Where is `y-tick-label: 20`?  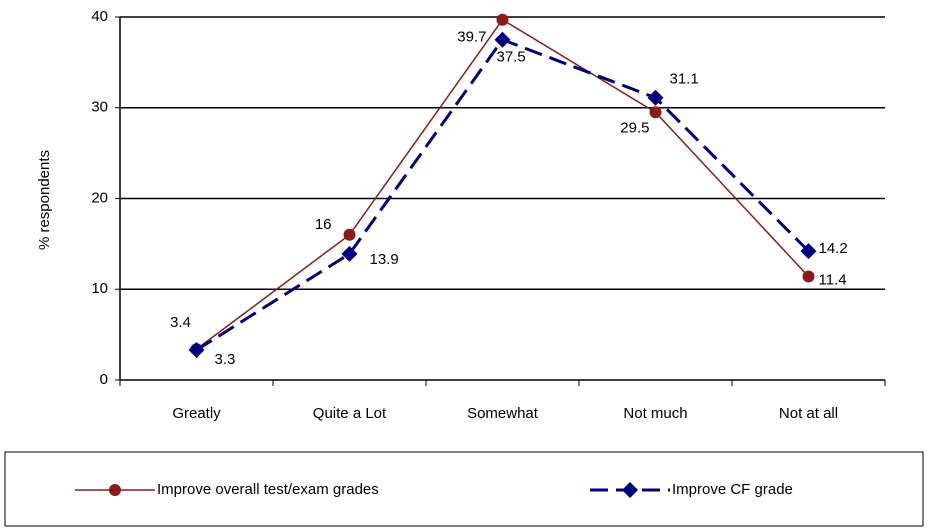
y-tick-label: 20 is located at coordinates (99, 197).